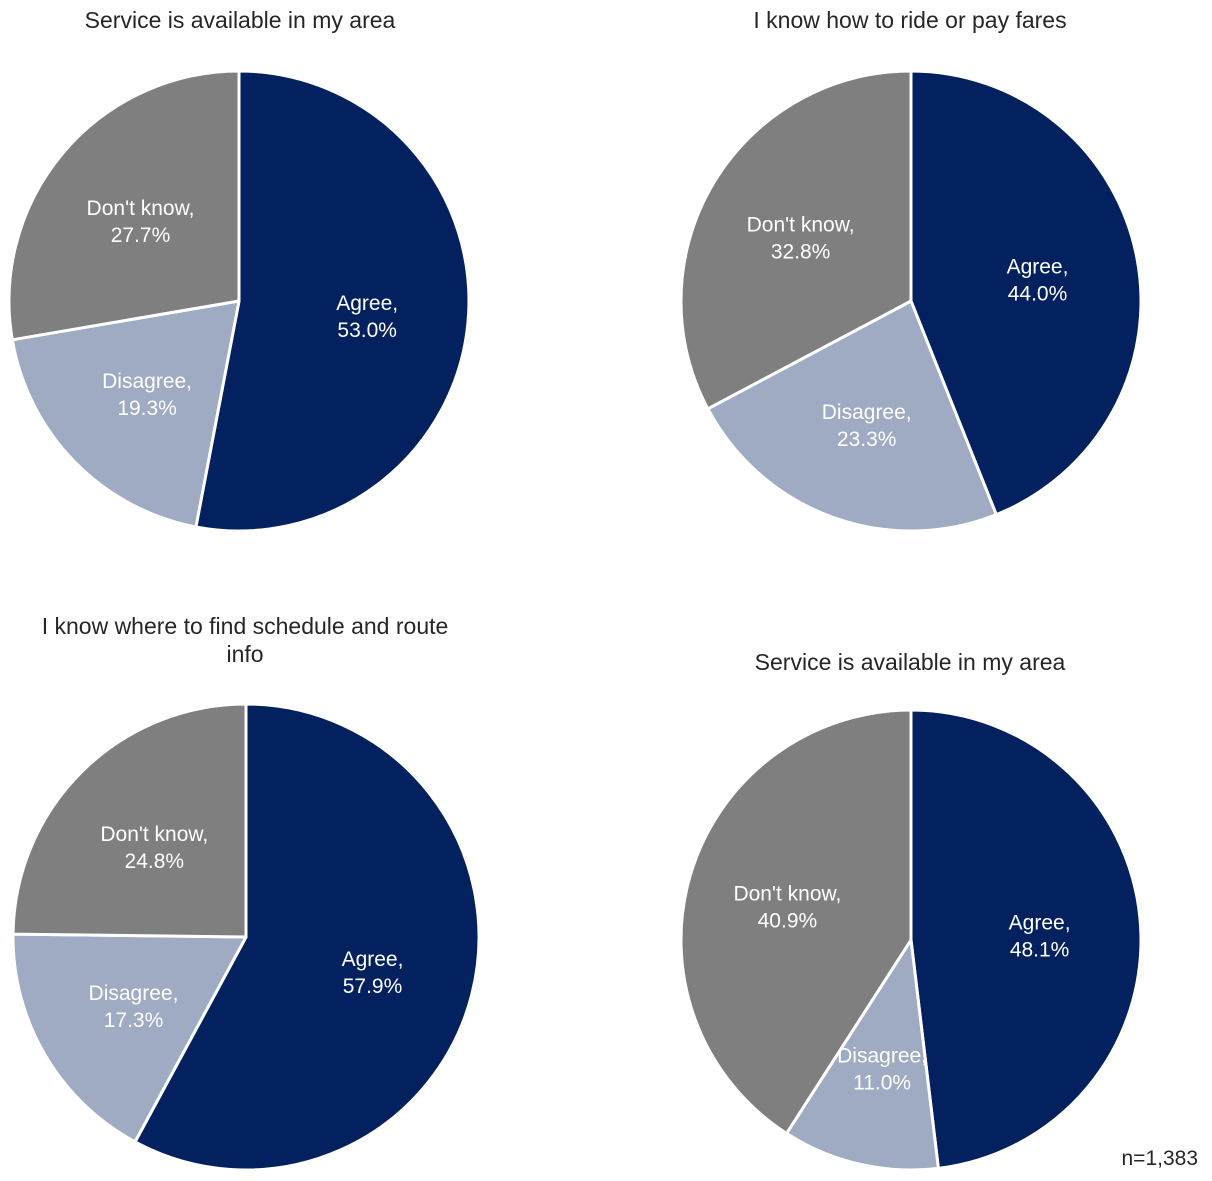 The height and width of the screenshot is (1181, 1212). What do you see at coordinates (1160, 1158) in the screenshot?
I see `sample-size-note: n=1,383` at bounding box center [1160, 1158].